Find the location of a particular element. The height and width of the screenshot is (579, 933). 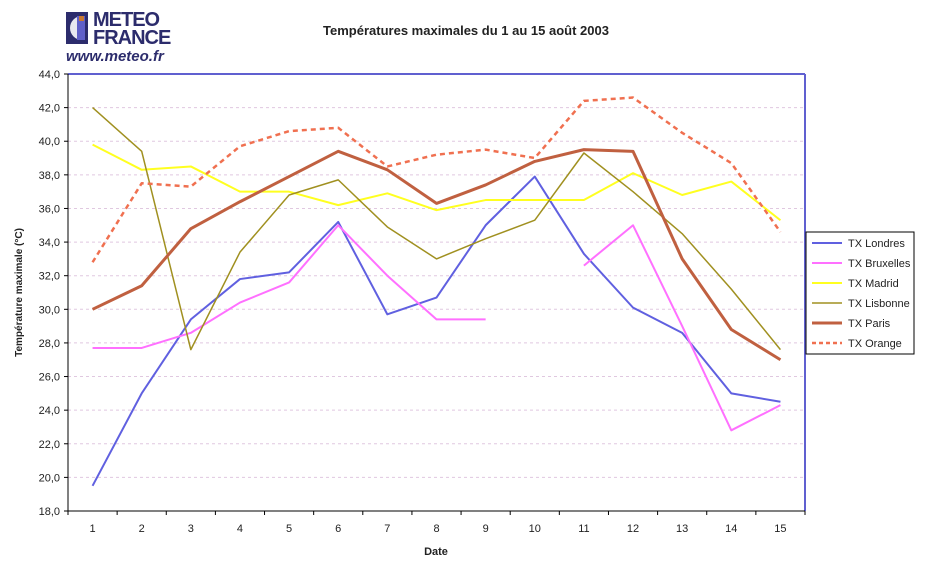

y-axis-label: Température maximale (°C) is located at coordinates (19, 292).